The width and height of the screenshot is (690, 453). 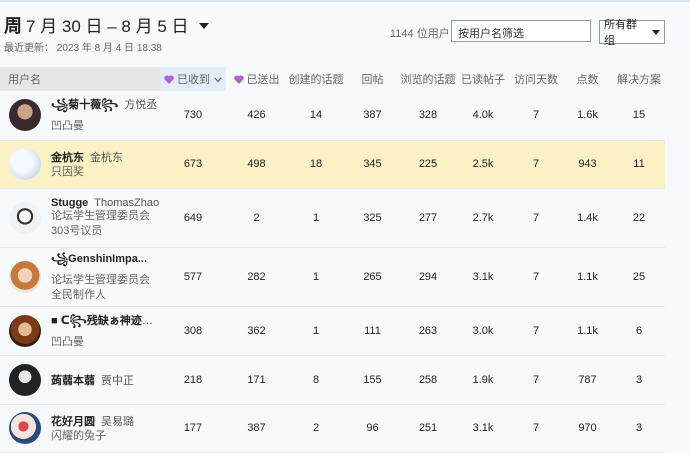 I want to click on stat-cell: 1.9k, so click(x=483, y=380).